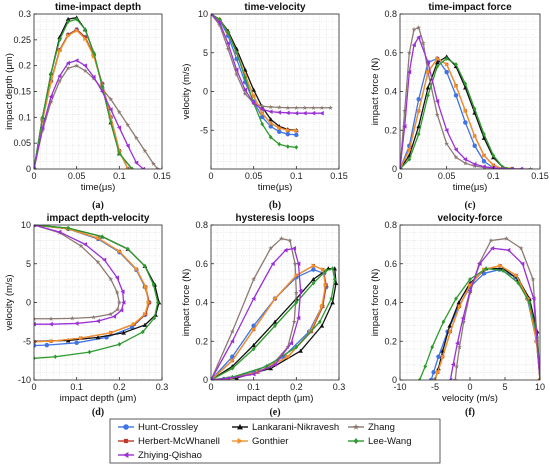 This screenshot has height=466, width=550. I want to click on legend-item-hunt-crossley: Hunt-Crossley, so click(158, 427).